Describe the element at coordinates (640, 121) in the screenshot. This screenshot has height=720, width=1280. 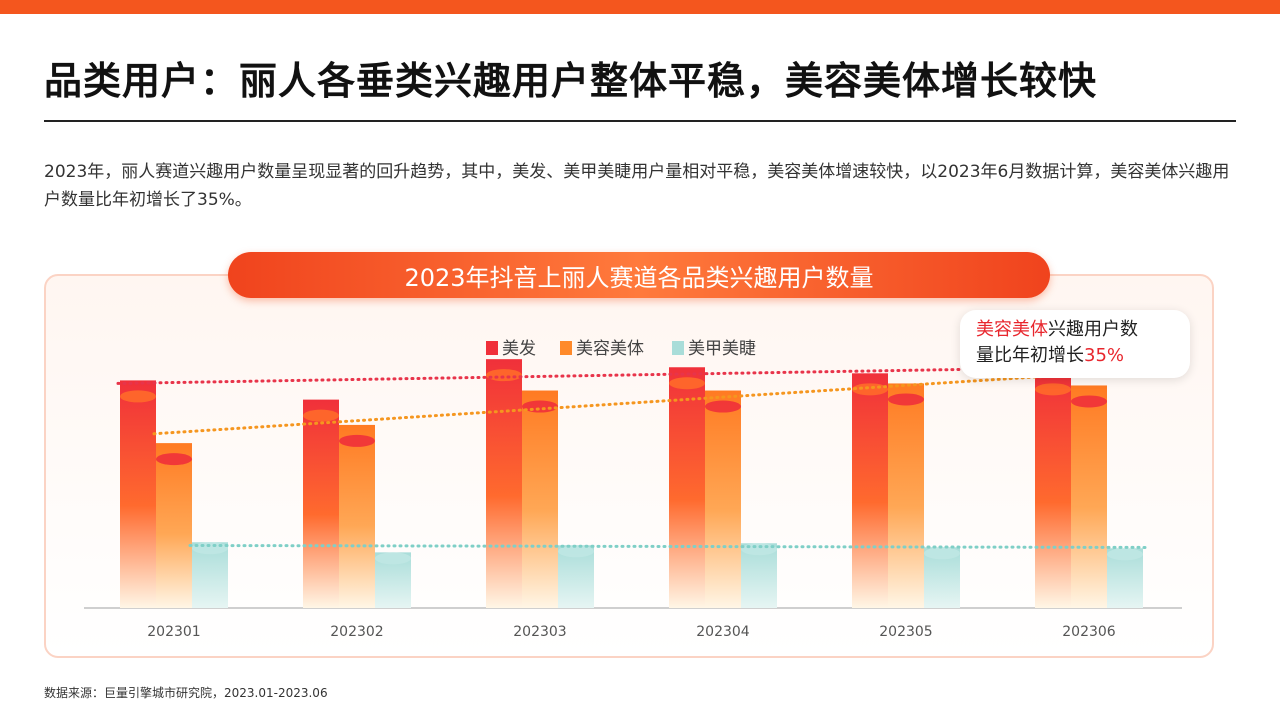
I see `title-divider` at that location.